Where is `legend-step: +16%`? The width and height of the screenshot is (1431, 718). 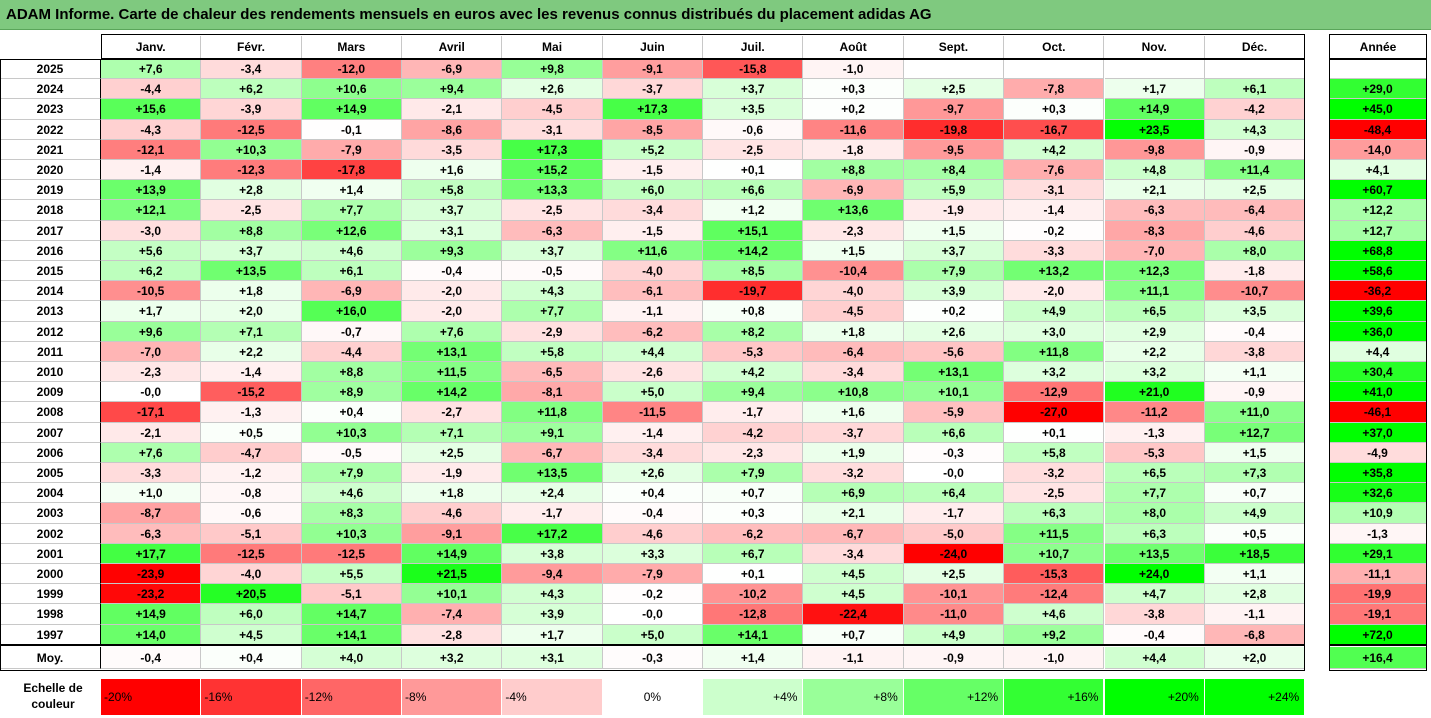 legend-step: +16% is located at coordinates (1054, 697).